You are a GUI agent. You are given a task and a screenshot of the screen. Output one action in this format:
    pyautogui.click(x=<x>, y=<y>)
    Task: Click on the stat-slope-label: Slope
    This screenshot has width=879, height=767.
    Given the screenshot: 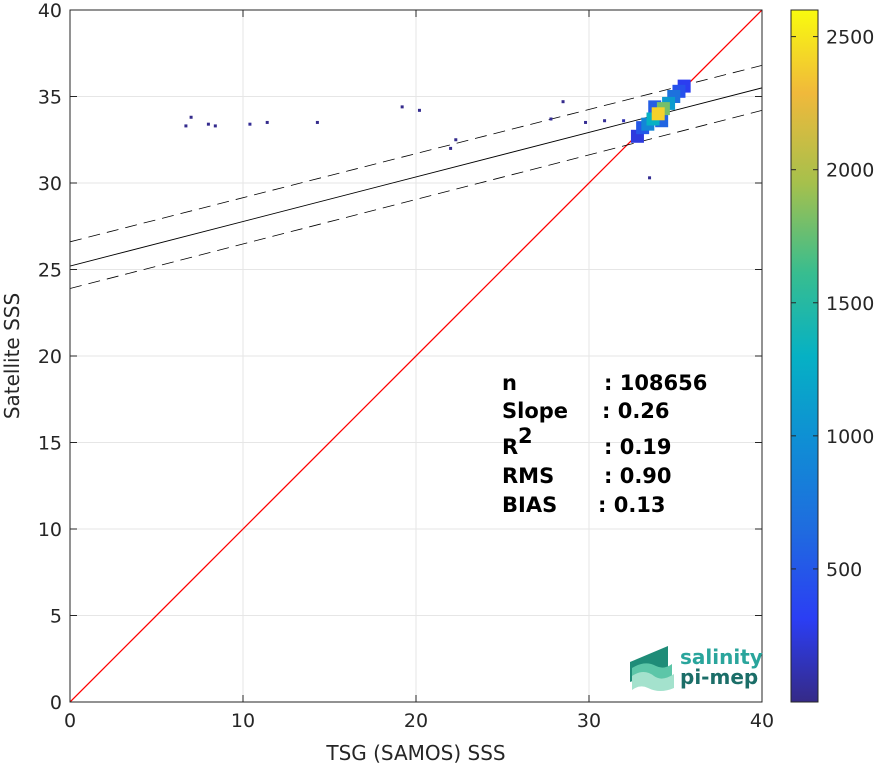 What is the action you would take?
    pyautogui.click(x=535, y=411)
    